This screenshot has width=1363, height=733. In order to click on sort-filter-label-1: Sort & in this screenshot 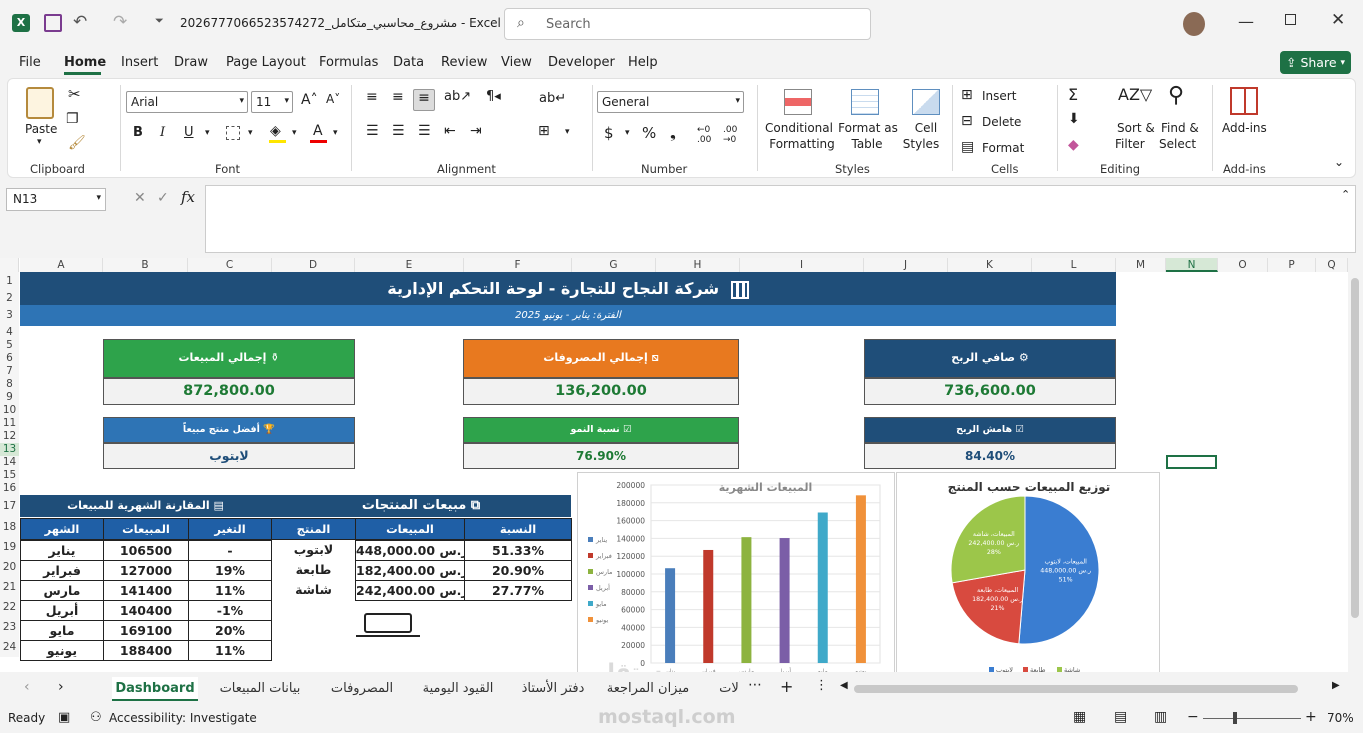, I will do `click(1136, 128)`.